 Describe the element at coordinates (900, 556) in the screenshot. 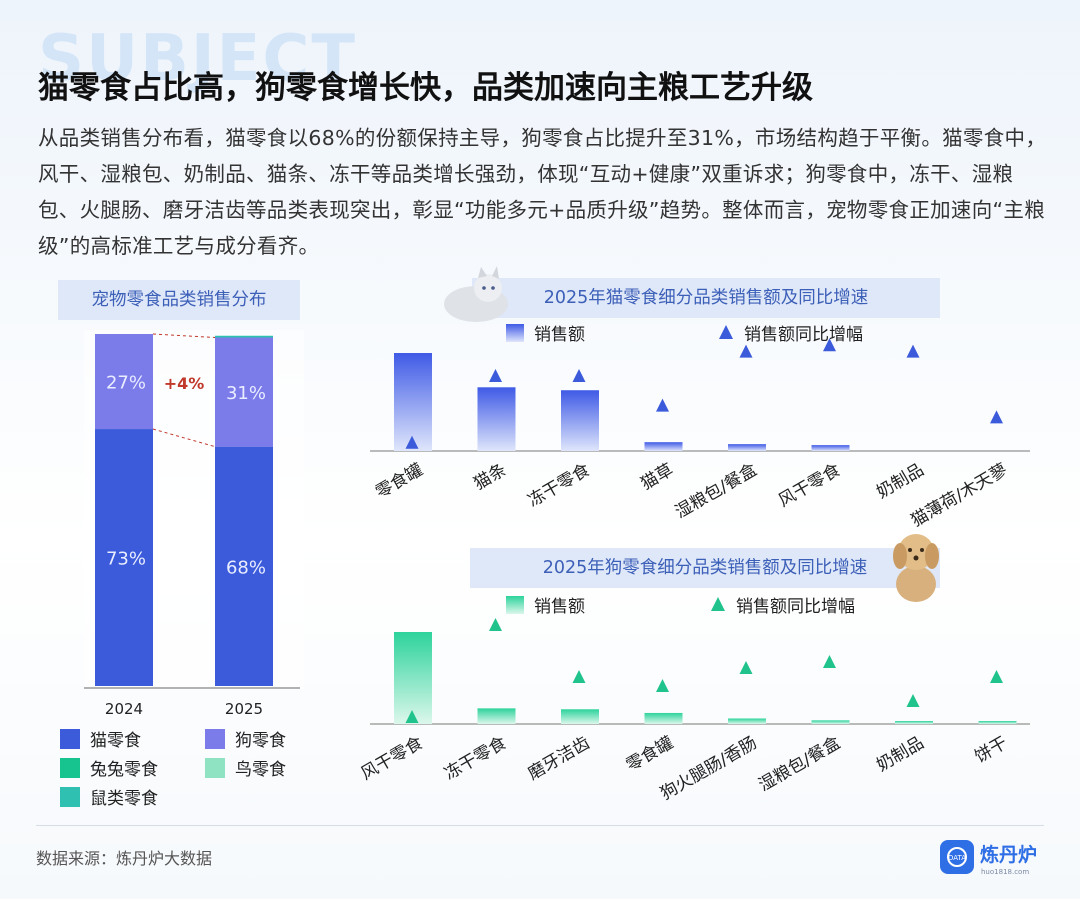

I see `dog-illustration-ear-left` at that location.